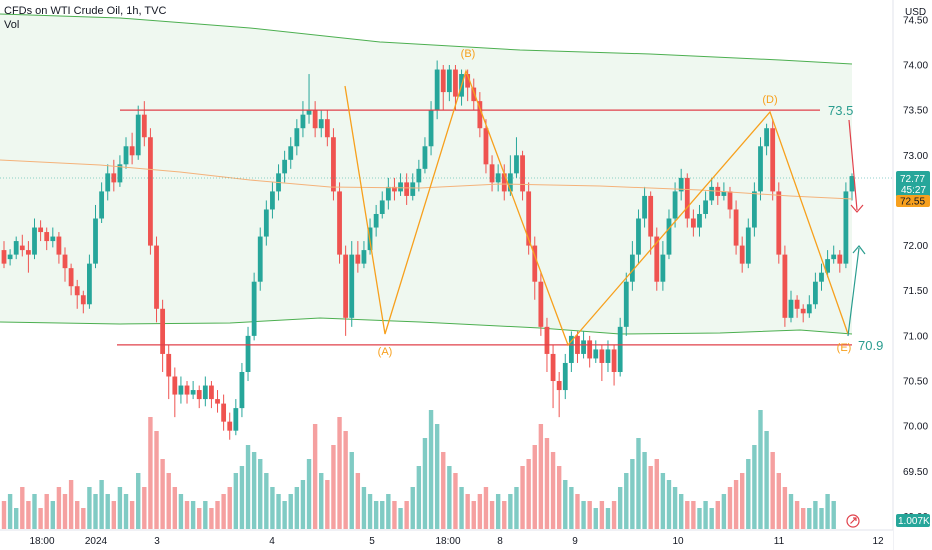 This screenshot has width=932, height=550. I want to click on last-price-value: 72.77, so click(912, 179).